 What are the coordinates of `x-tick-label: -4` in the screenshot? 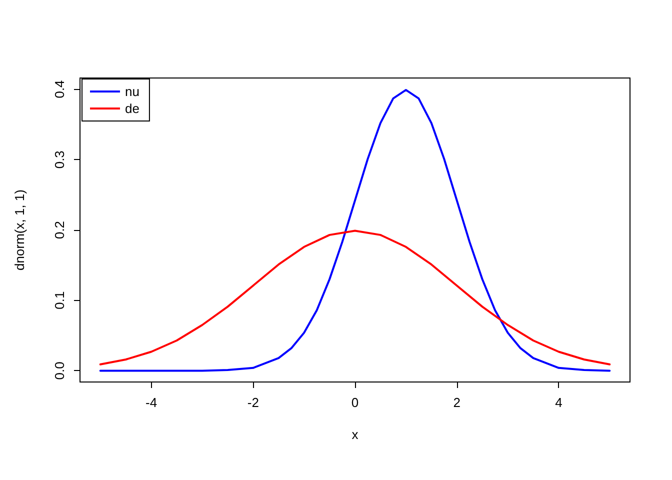 It's located at (152, 402).